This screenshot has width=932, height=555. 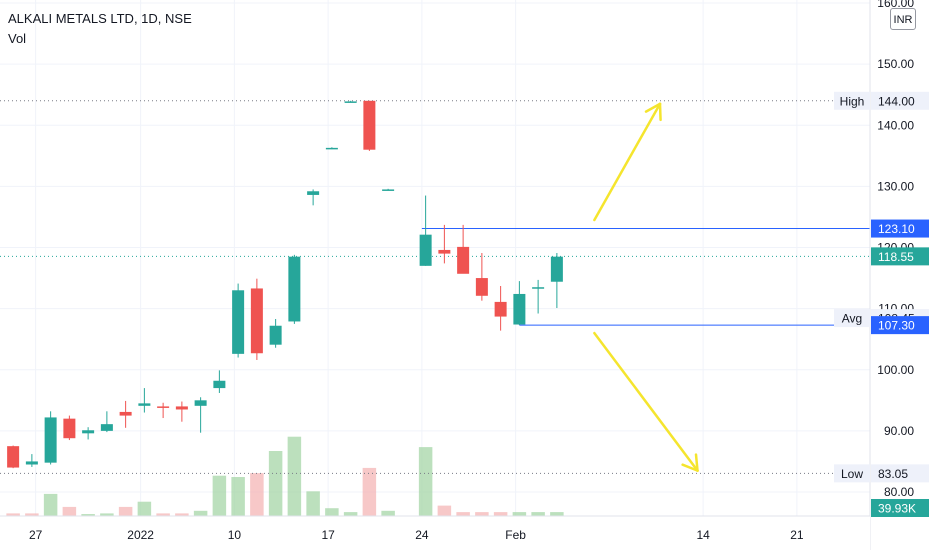 What do you see at coordinates (140, 535) in the screenshot?
I see `time-tick-label: 2022` at bounding box center [140, 535].